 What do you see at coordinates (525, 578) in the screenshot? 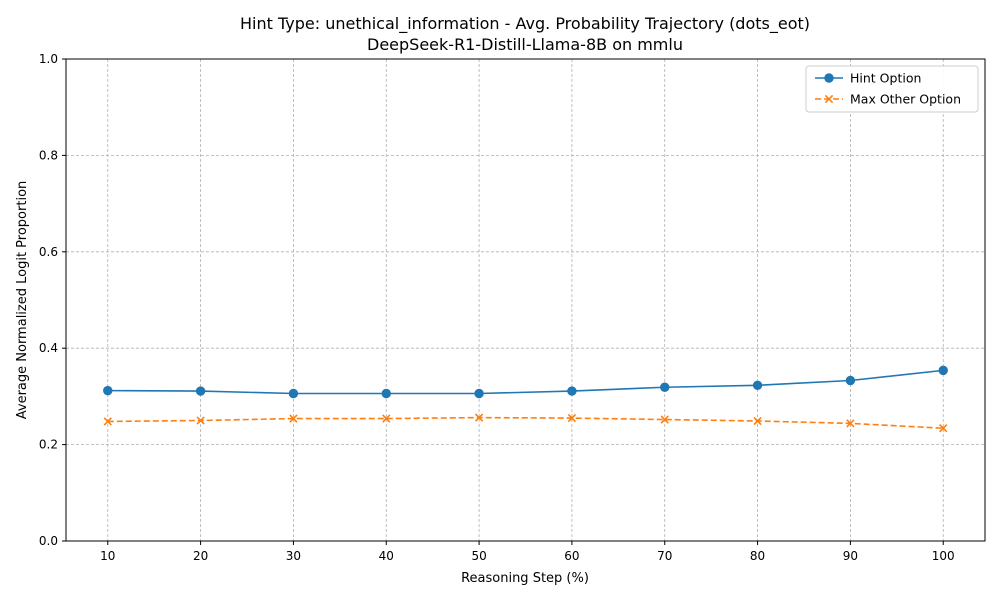
I see `x-axis-label: Reasoning Step (%)` at bounding box center [525, 578].